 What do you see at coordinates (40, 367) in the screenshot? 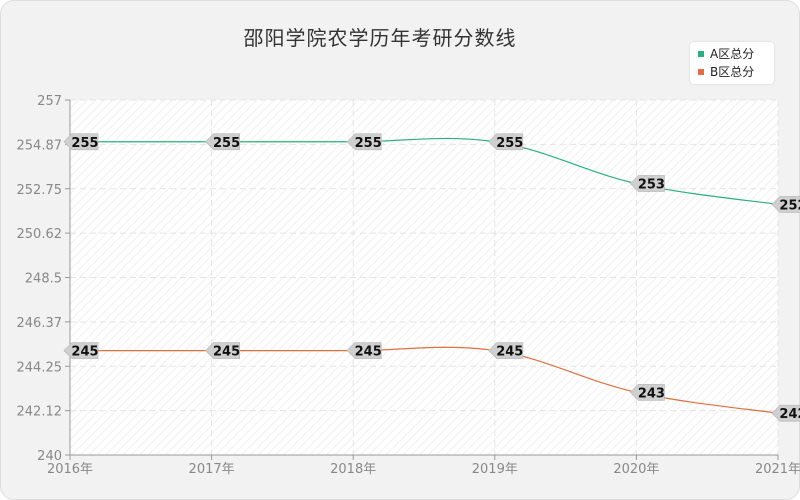
I see `y-tick-label: 244.25` at bounding box center [40, 367].